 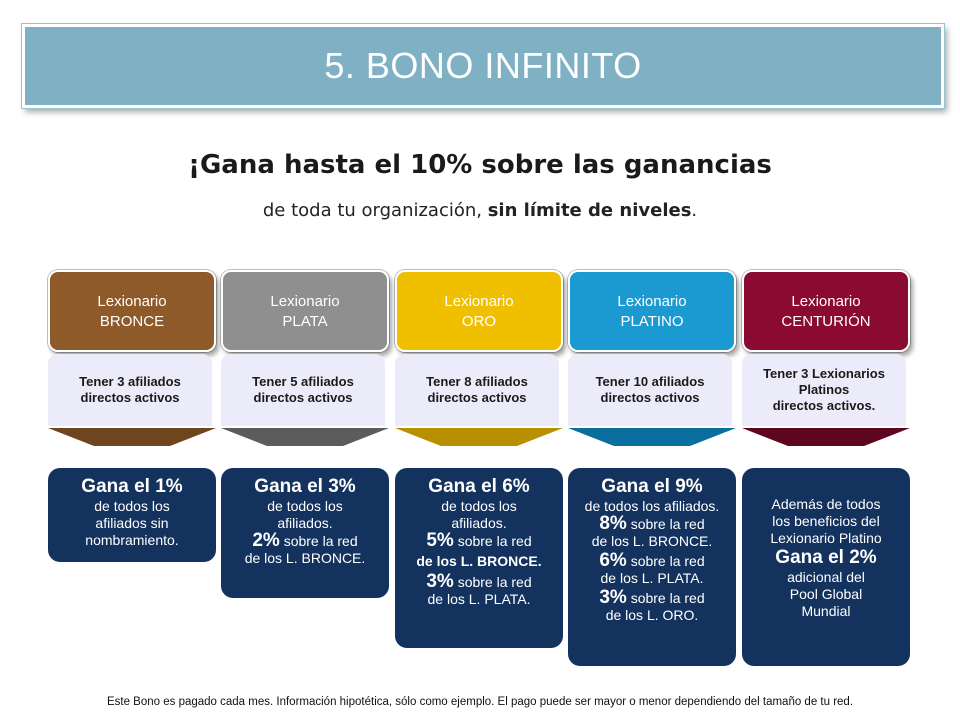 I want to click on page-title: 5. BONO INFINITO, so click(x=483, y=65).